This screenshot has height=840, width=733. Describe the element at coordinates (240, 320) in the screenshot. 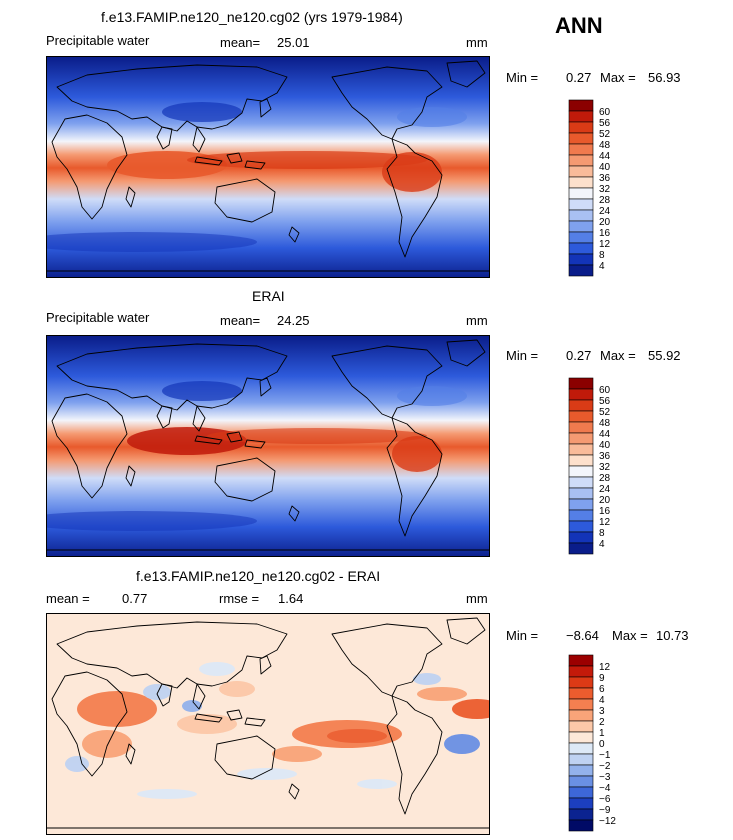

I see `panel2-mean-label: mean=` at that location.